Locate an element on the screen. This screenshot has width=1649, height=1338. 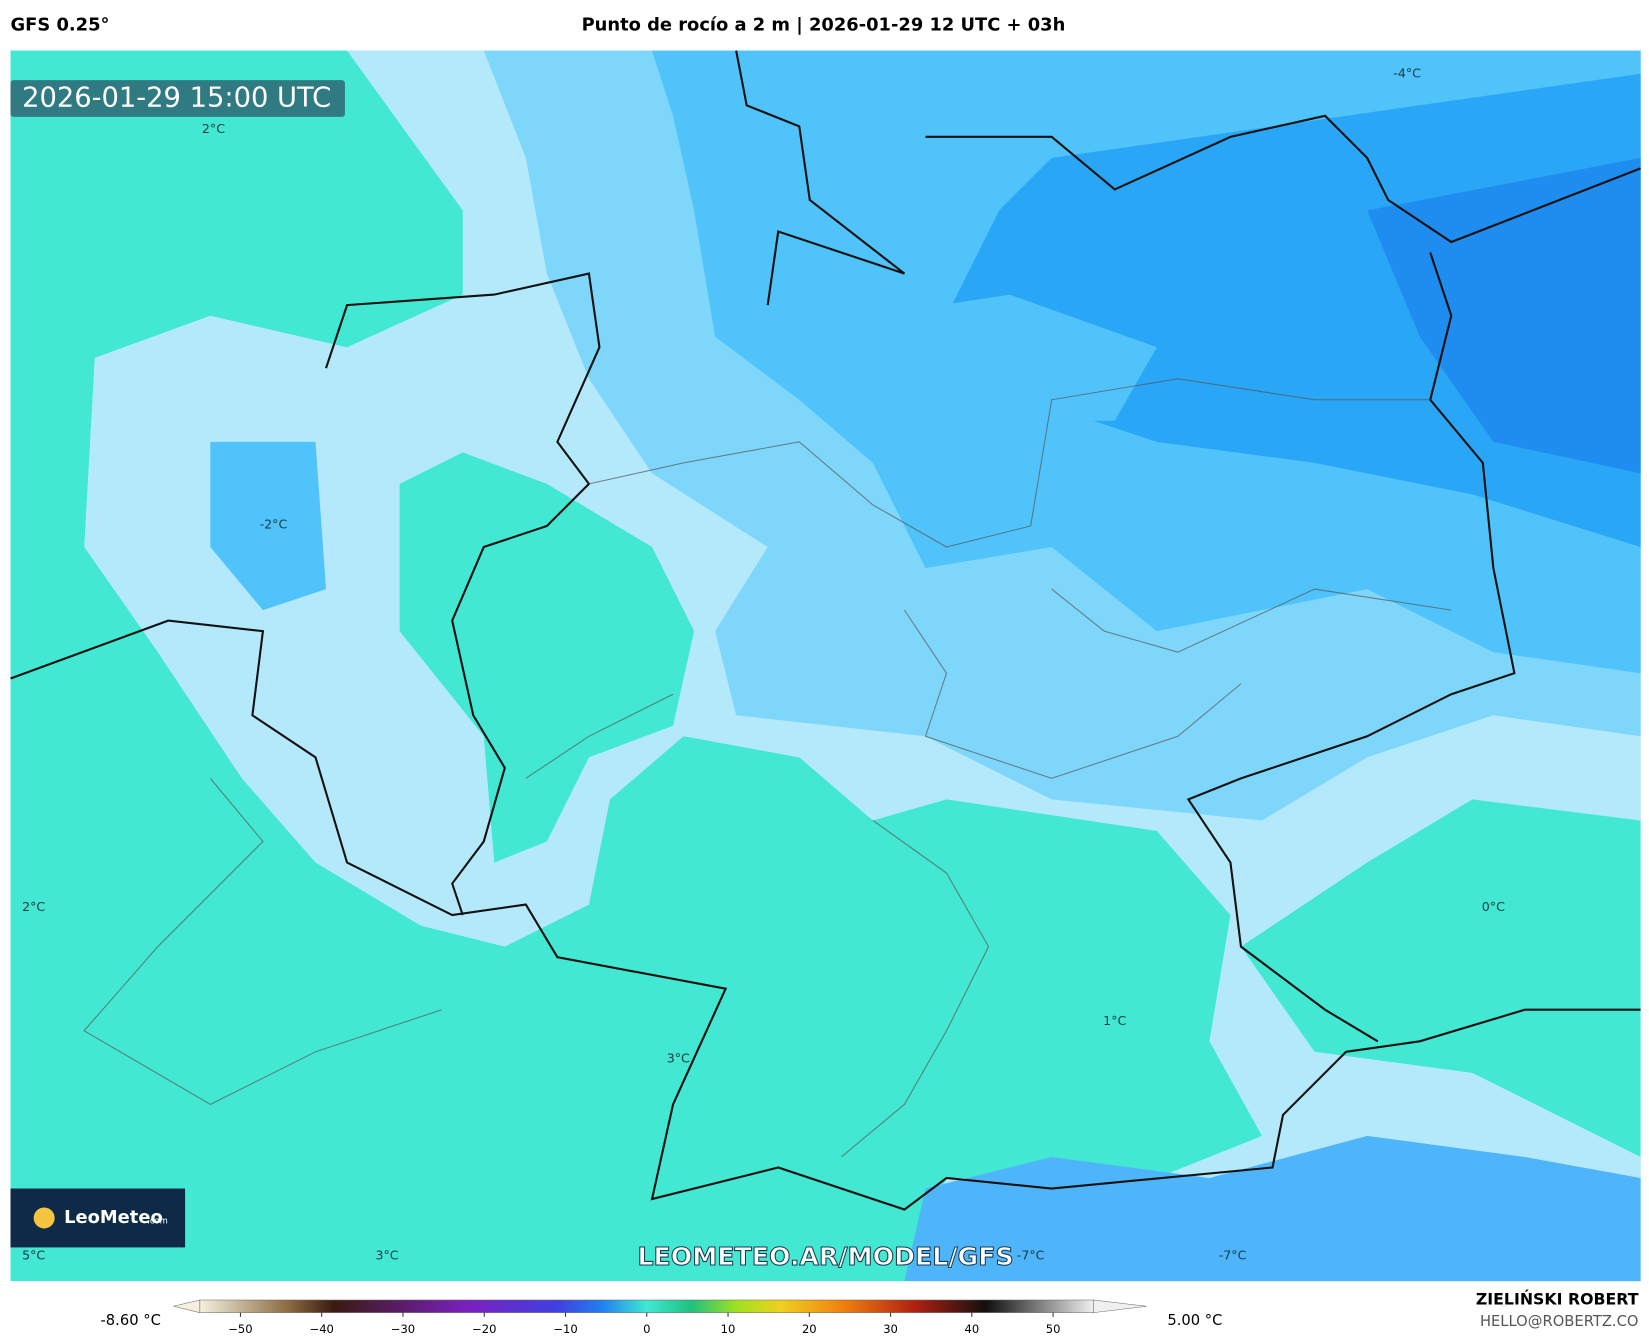
colorbar-tick-label: 0 is located at coordinates (646, 1329).